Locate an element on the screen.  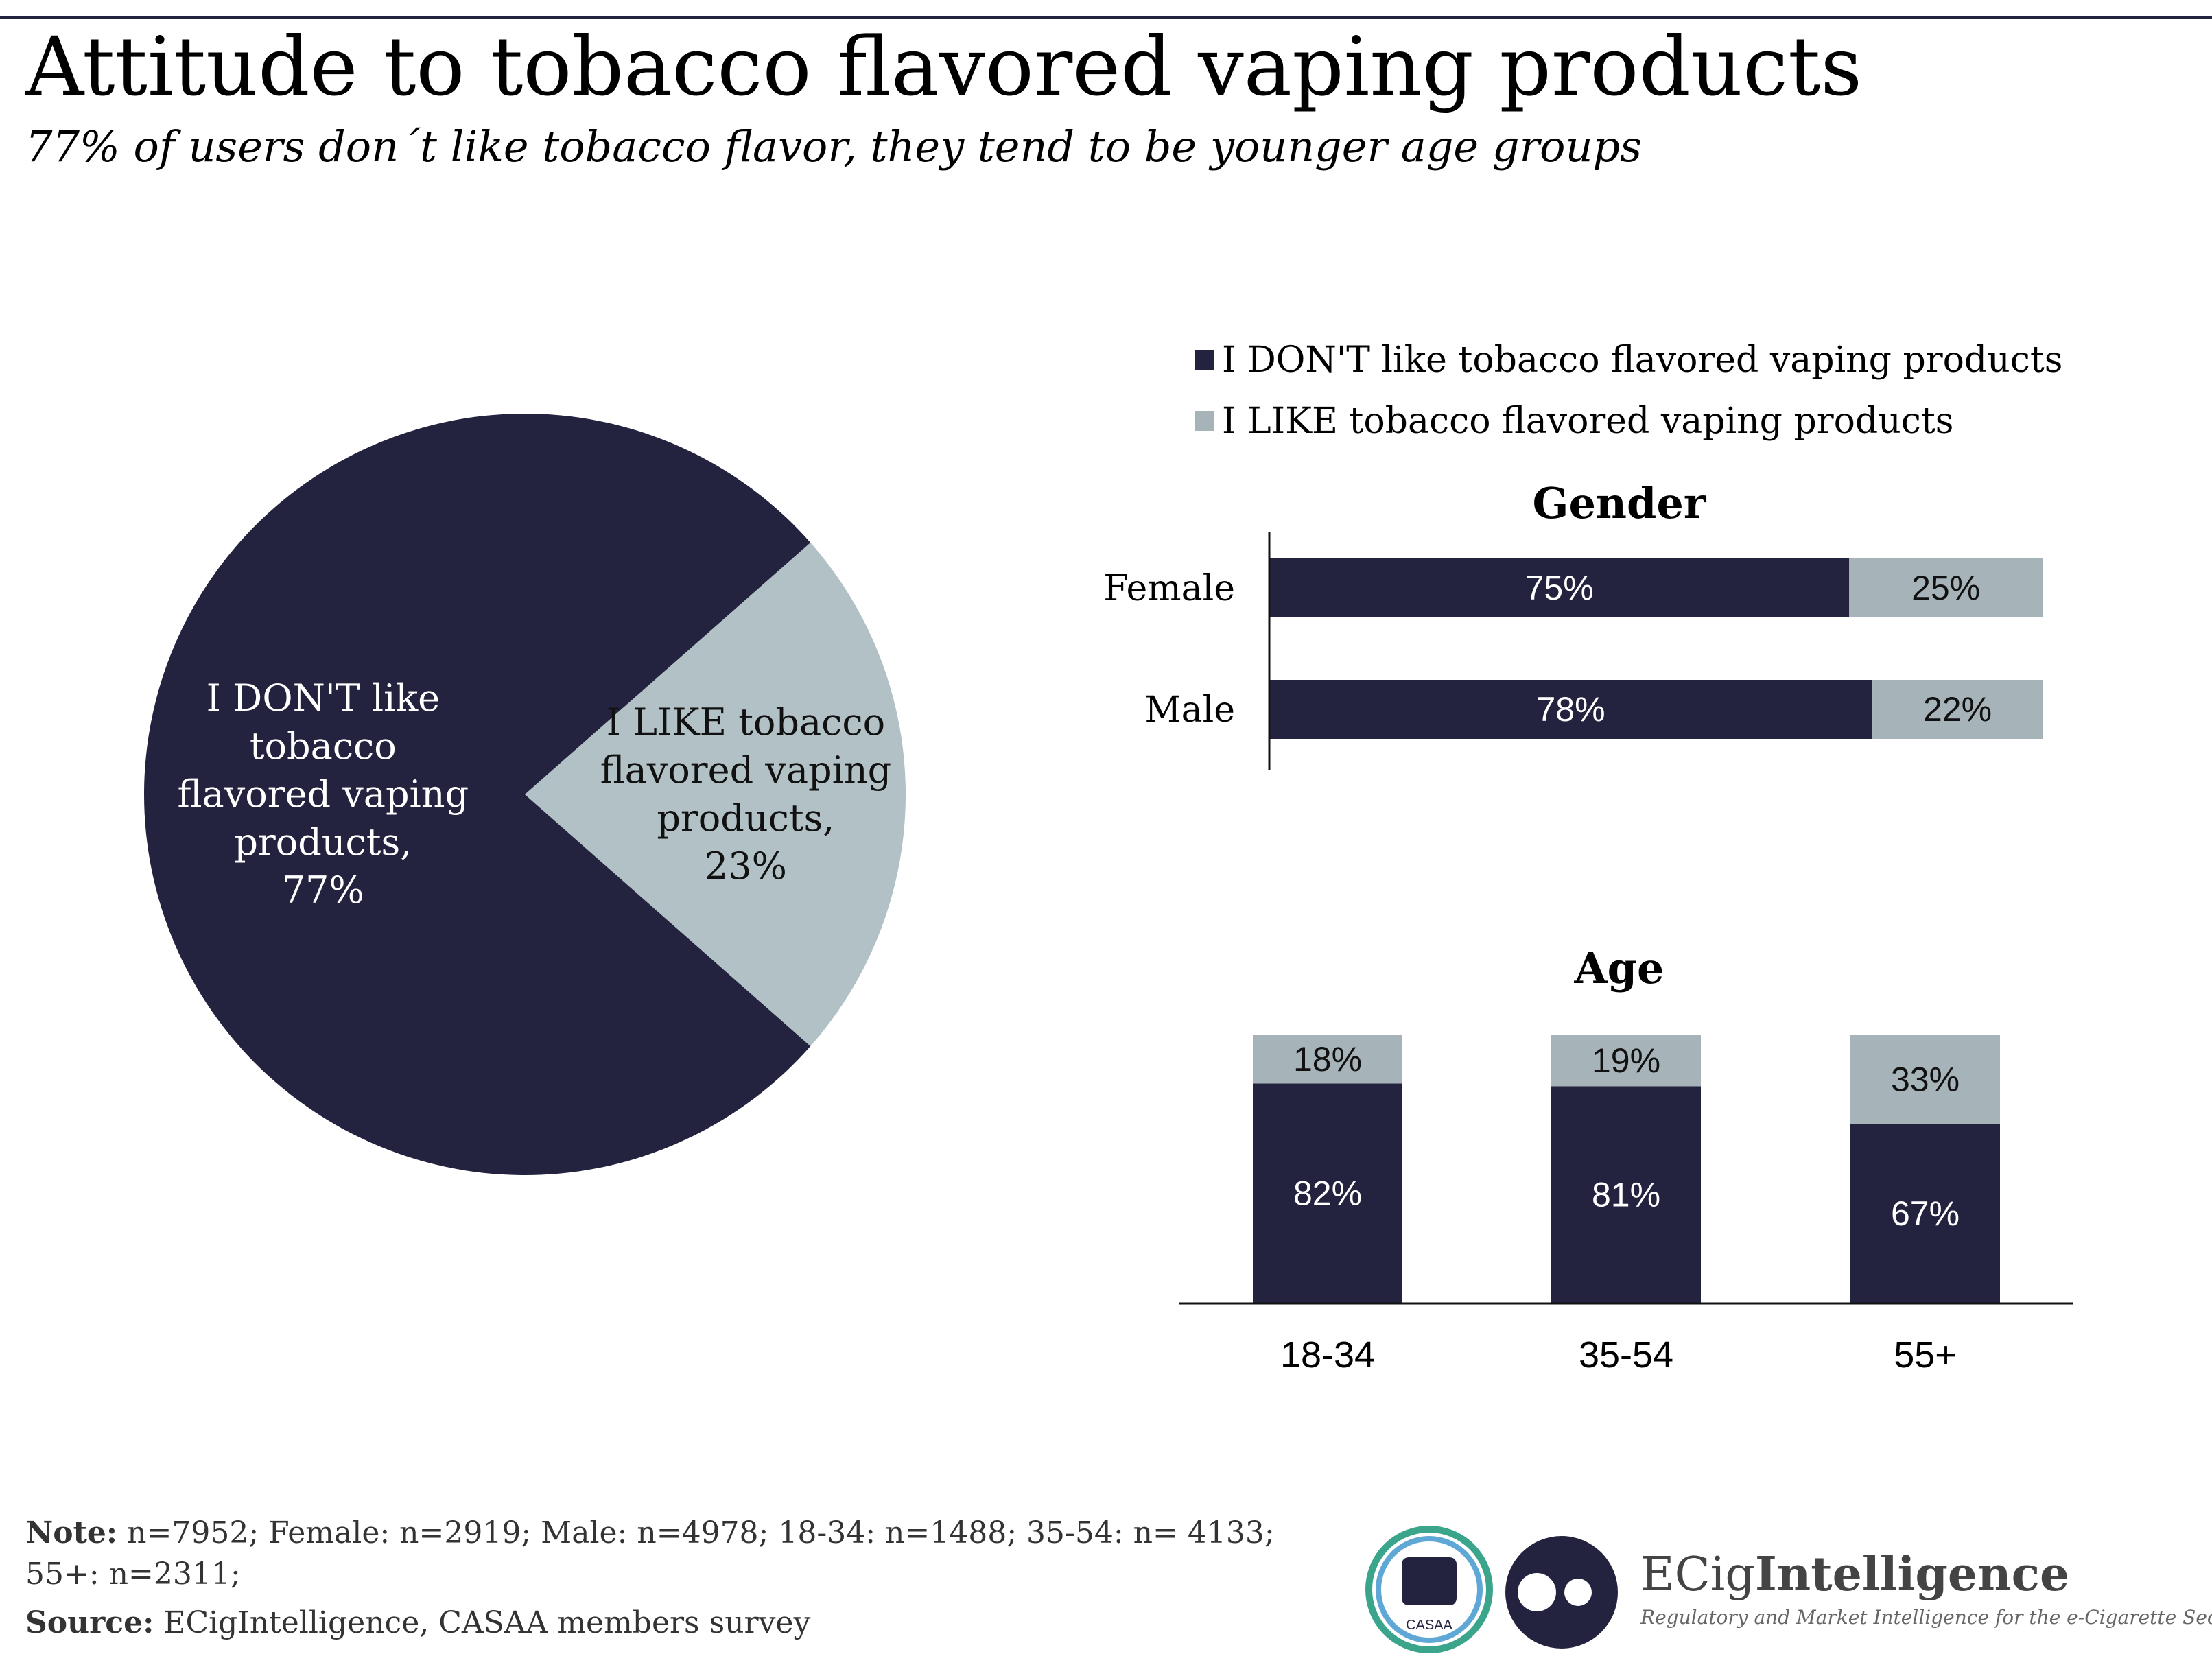
x-tick-label: 35-54 is located at coordinates (1626, 1354).